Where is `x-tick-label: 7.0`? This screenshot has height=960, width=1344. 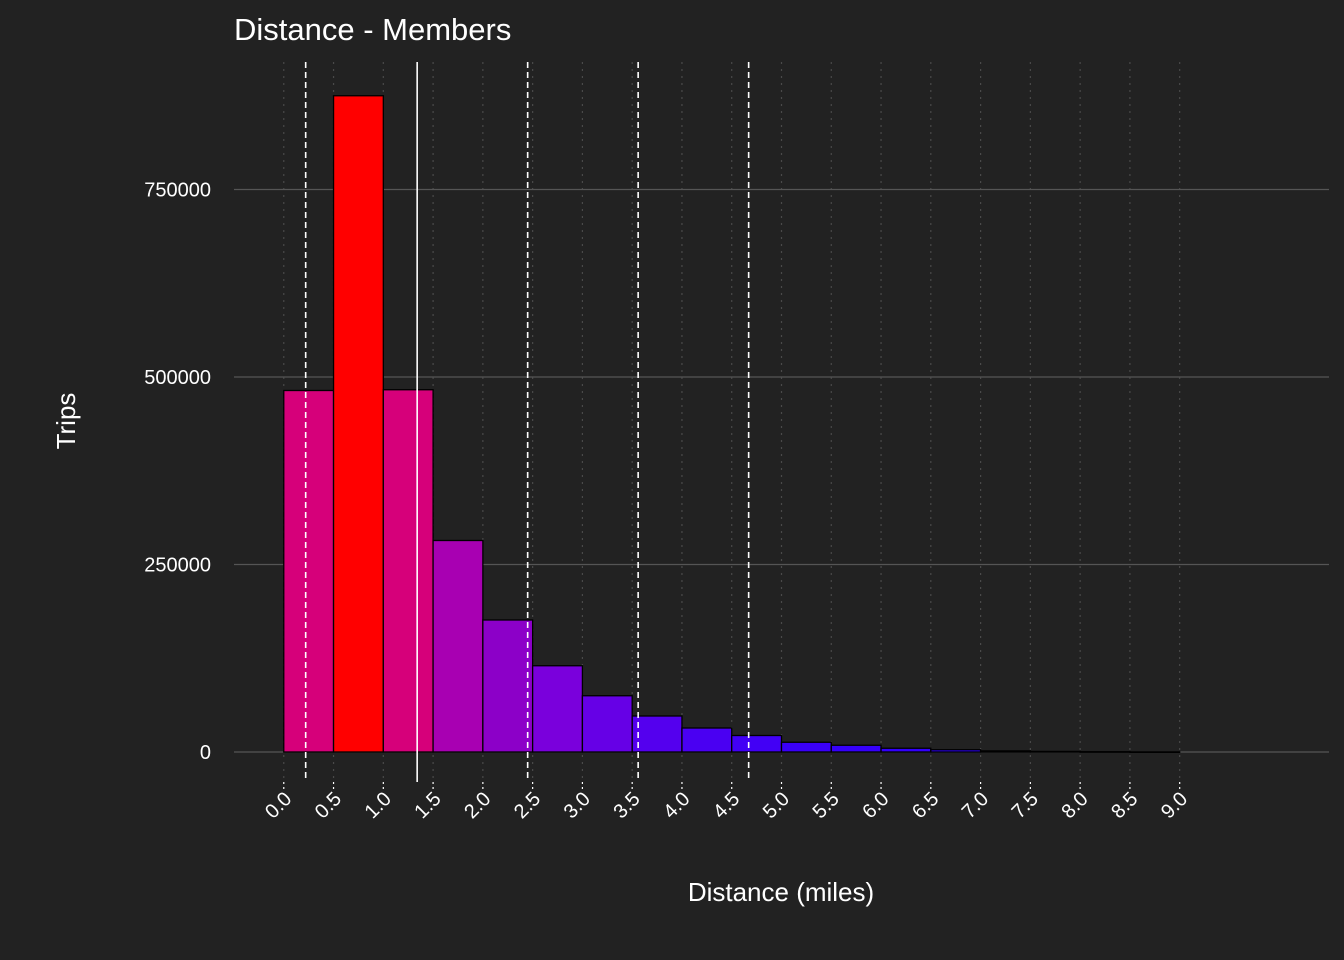
x-tick-label: 7.0 is located at coordinates (975, 805).